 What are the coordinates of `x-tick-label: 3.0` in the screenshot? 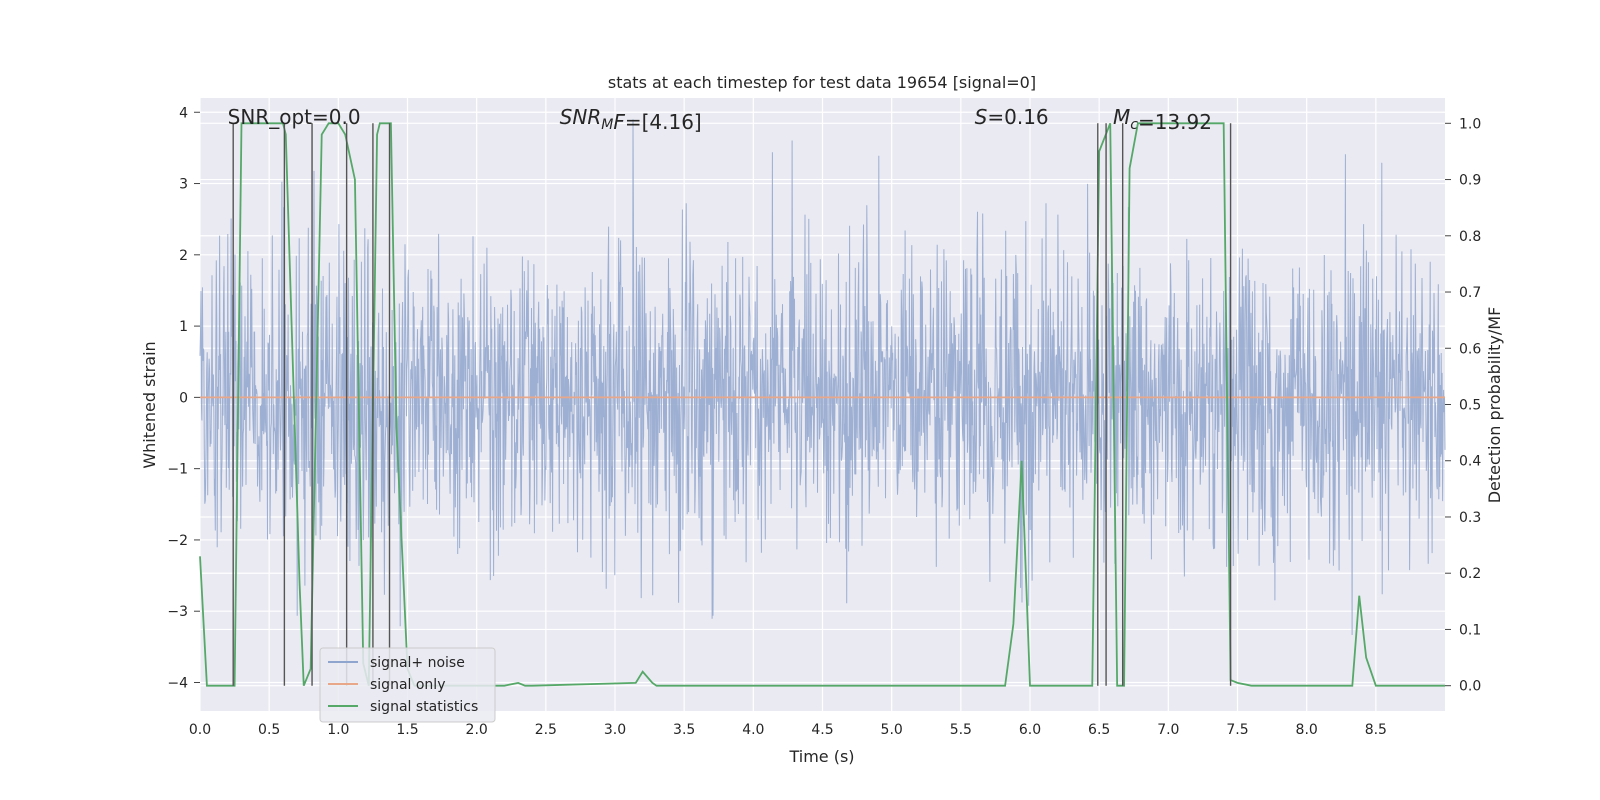 It's located at (615, 730).